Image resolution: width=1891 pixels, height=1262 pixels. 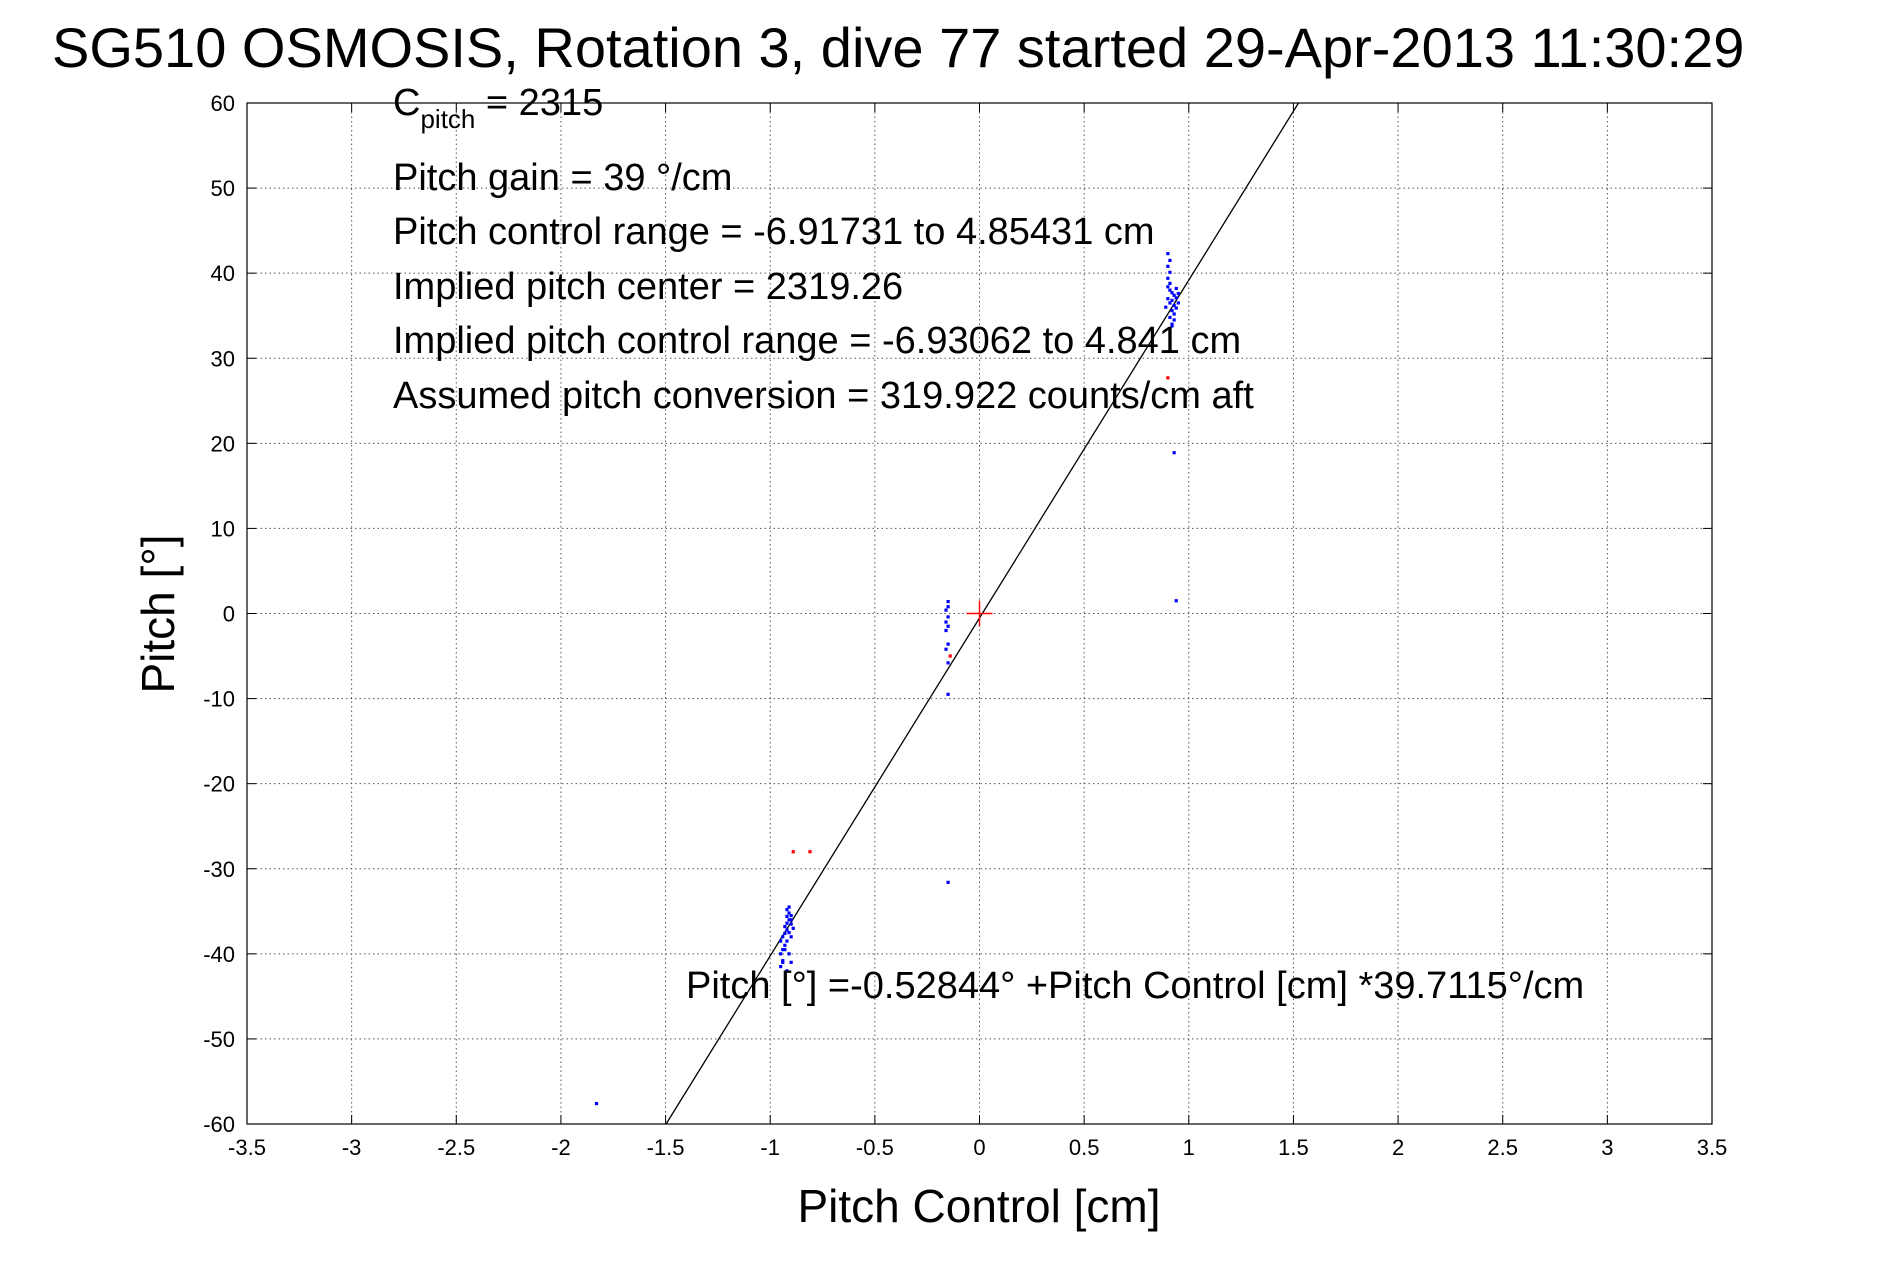 I want to click on x-tick-label: -0.5, so click(x=875, y=1147).